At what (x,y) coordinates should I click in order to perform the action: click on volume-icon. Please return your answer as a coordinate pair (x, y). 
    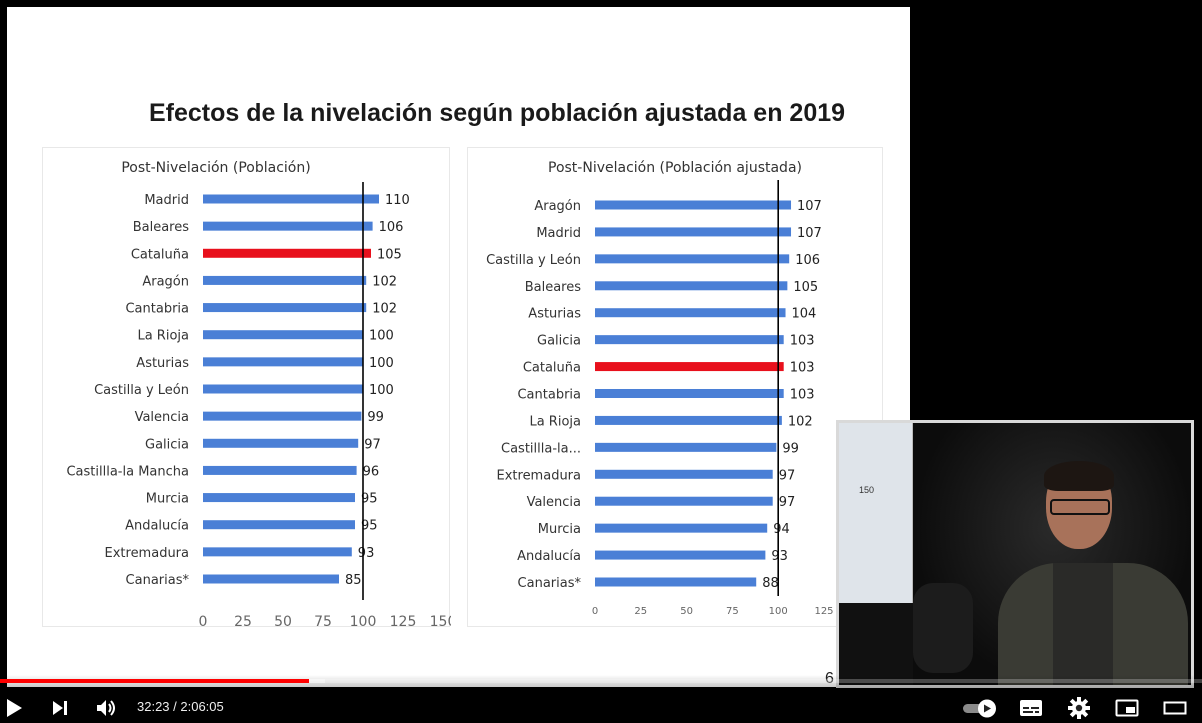
    Looking at the image, I should click on (106, 708).